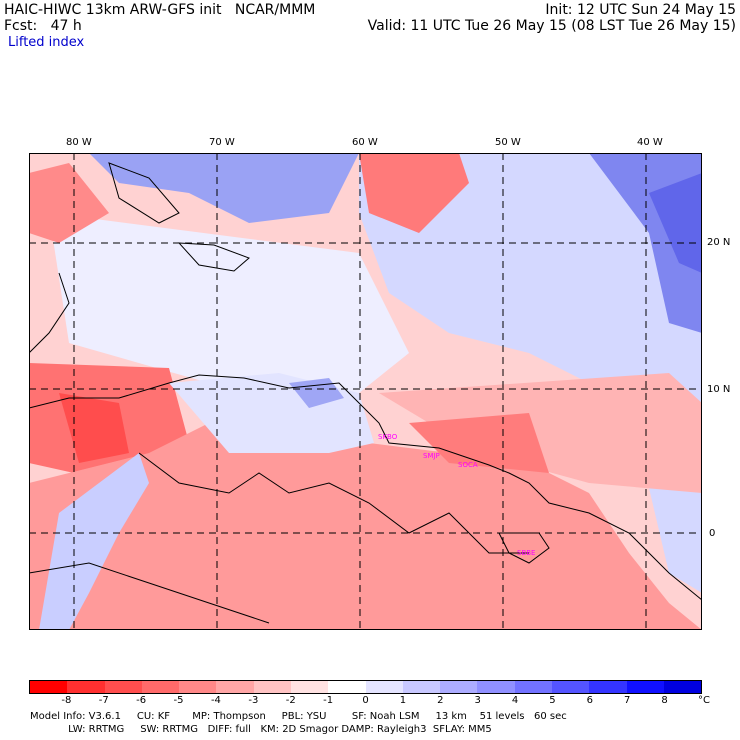  What do you see at coordinates (328, 700) in the screenshot?
I see `colorbar-tick-label: -1` at bounding box center [328, 700].